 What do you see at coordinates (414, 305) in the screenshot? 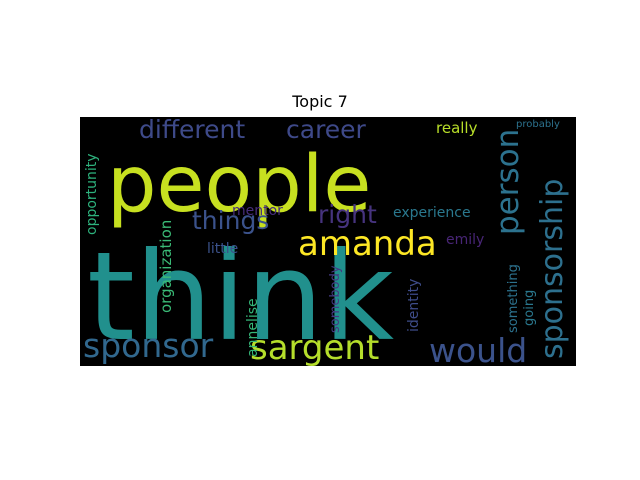
I see `word-identity: identity` at bounding box center [414, 305].